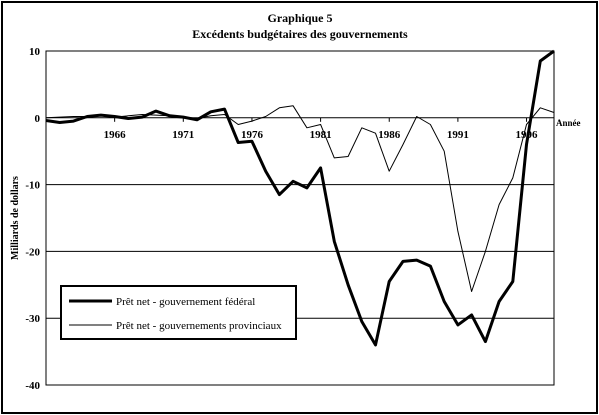 This screenshot has height=415, width=599. I want to click on x-axis-ticks: 1966 1971 1976 1981 1986 1991 1996, so click(321, 129).